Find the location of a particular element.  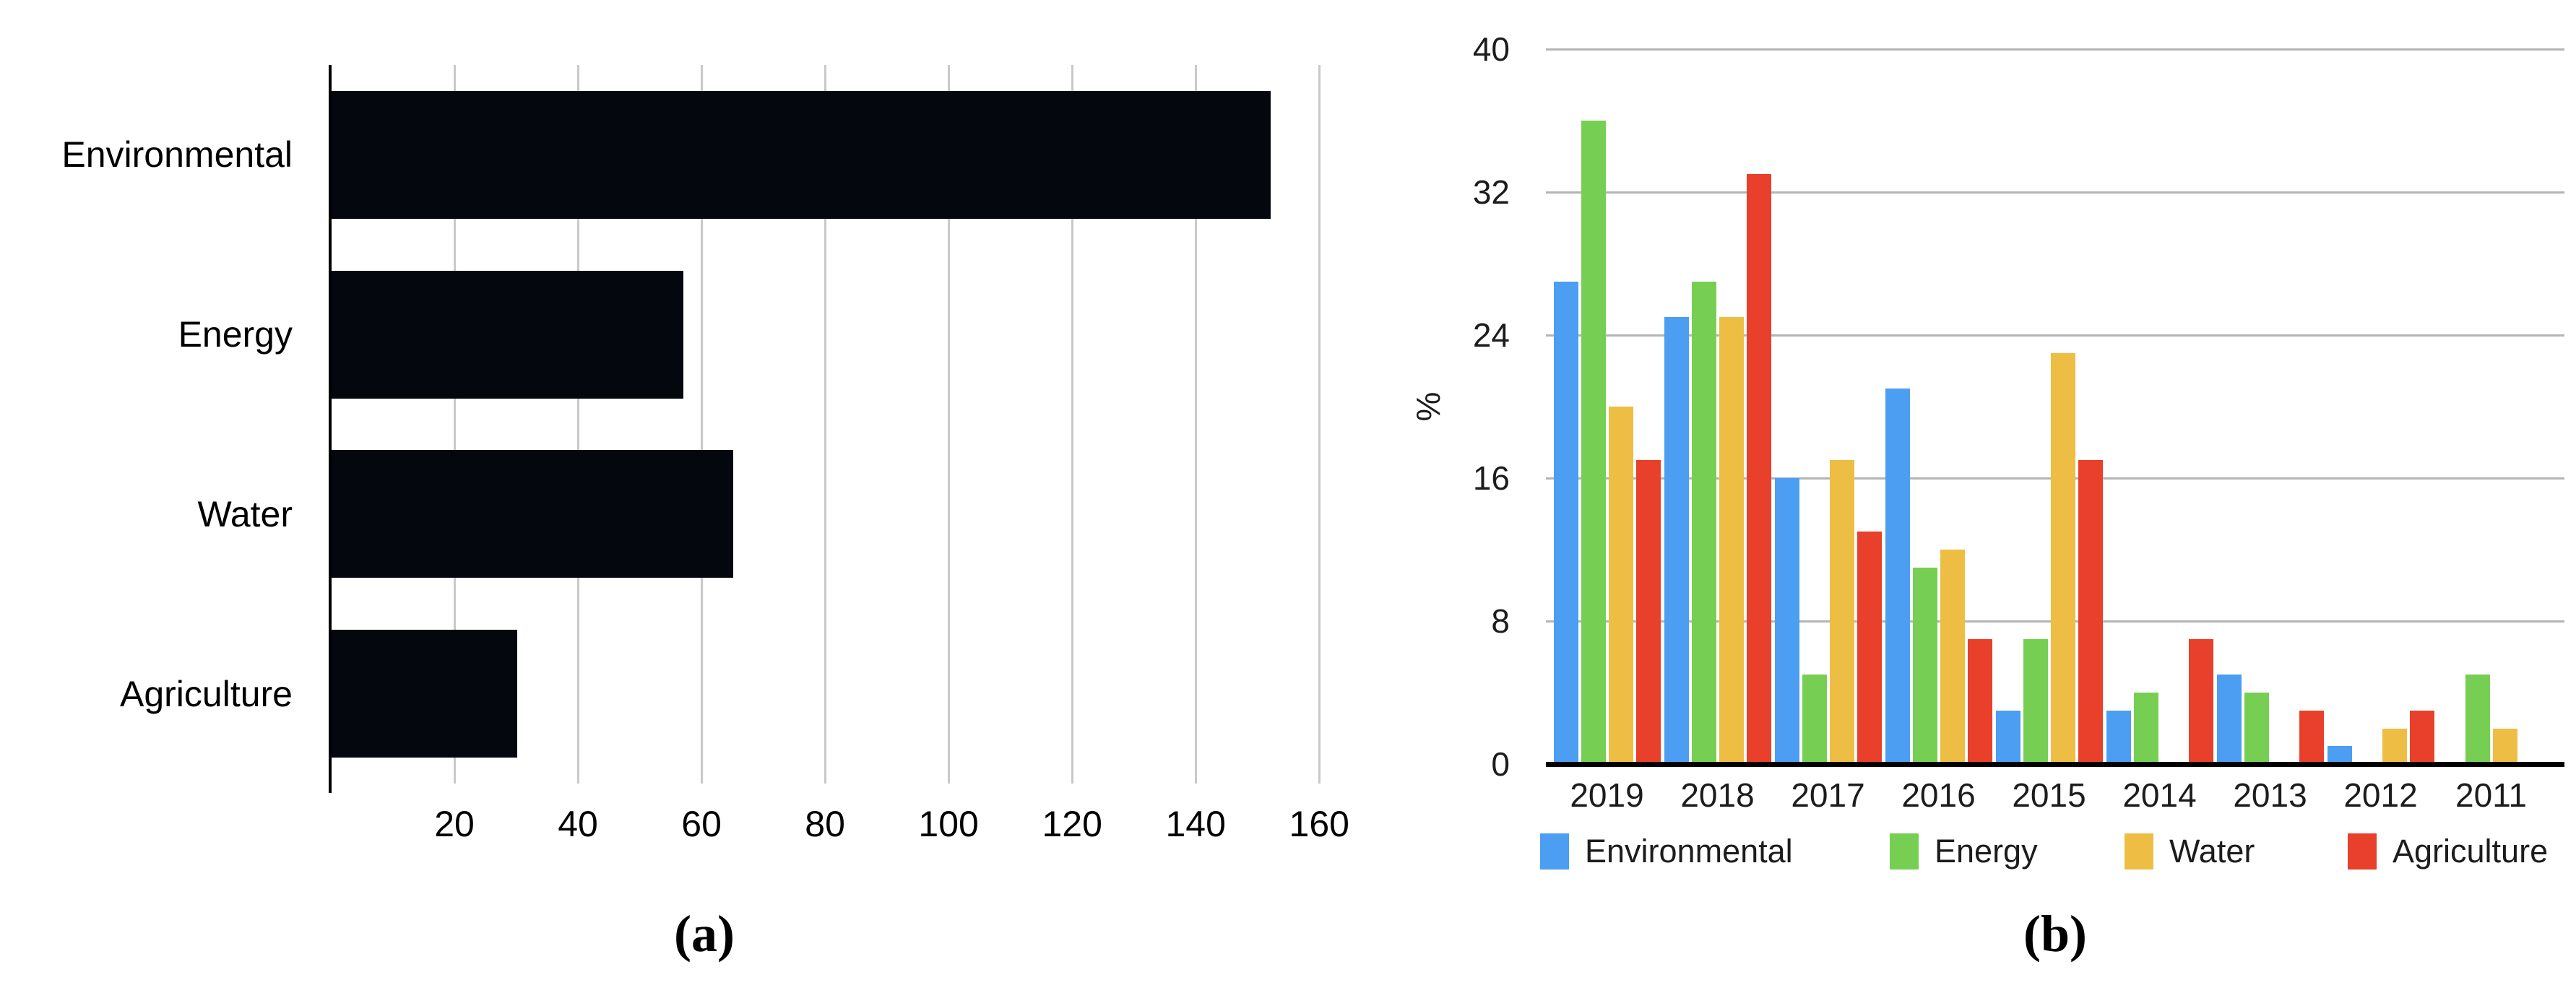

y-axis-label-percent: % is located at coordinates (1428, 406).